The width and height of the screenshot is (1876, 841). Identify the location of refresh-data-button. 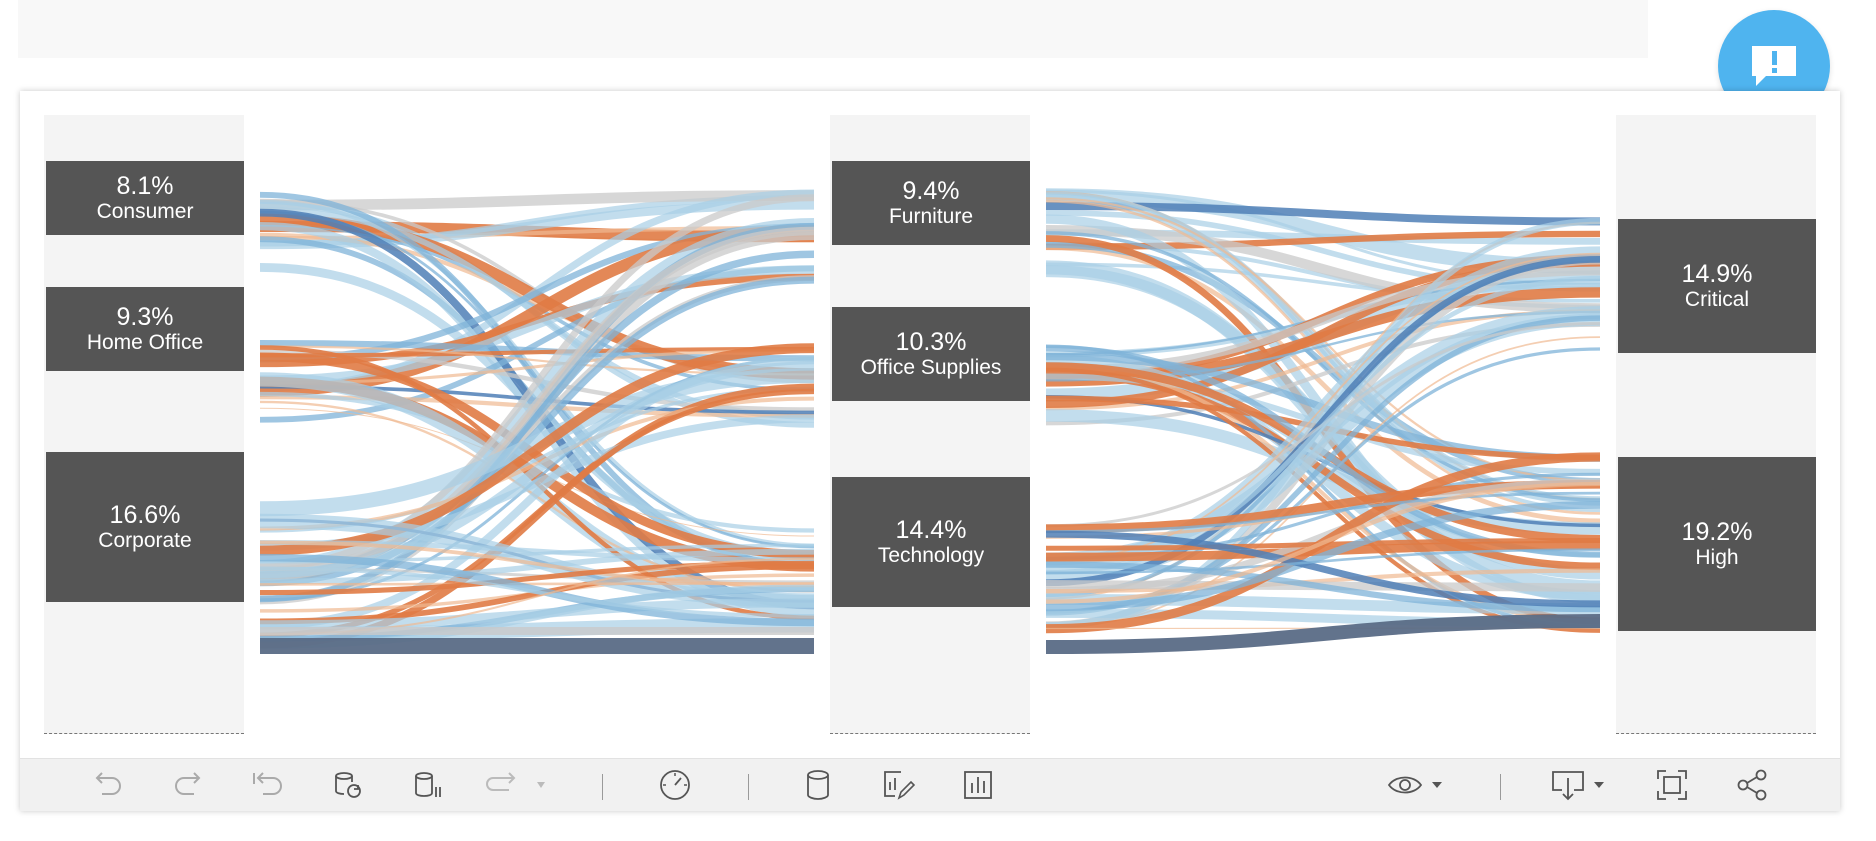
(348, 785).